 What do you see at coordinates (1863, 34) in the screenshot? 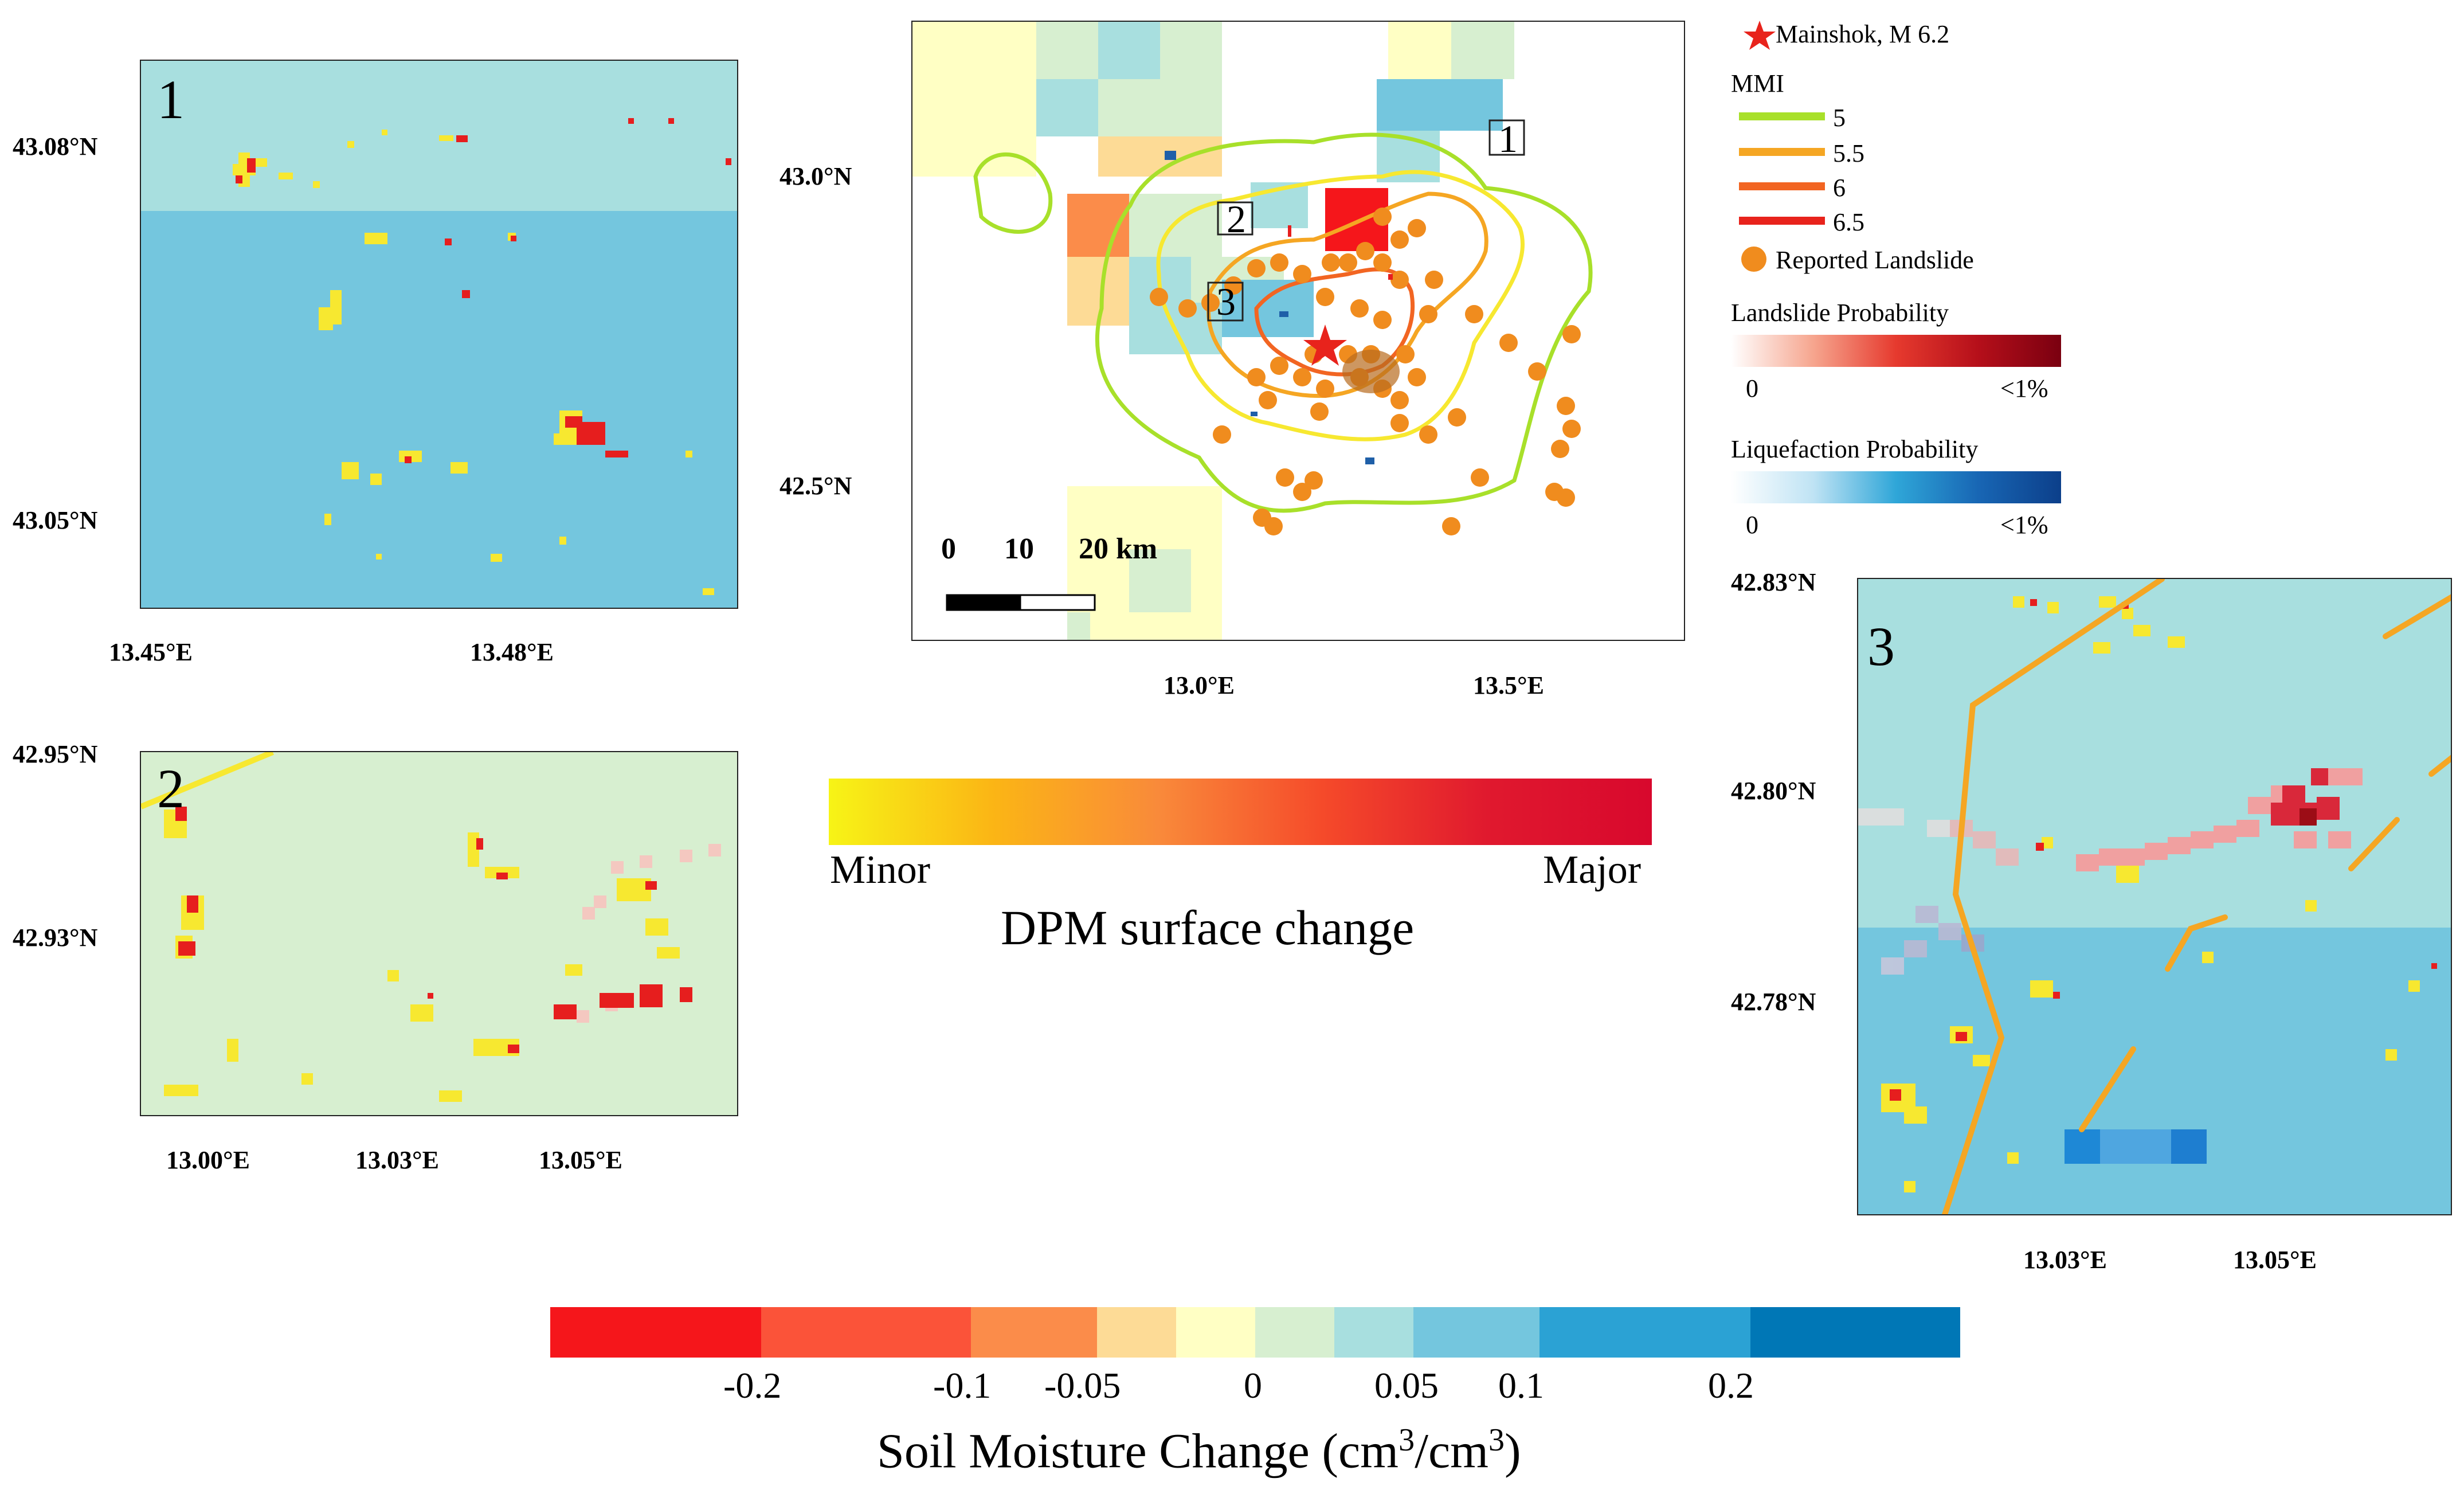
I see `legend-mainshock-label: Mainshok, M 6.2` at bounding box center [1863, 34].